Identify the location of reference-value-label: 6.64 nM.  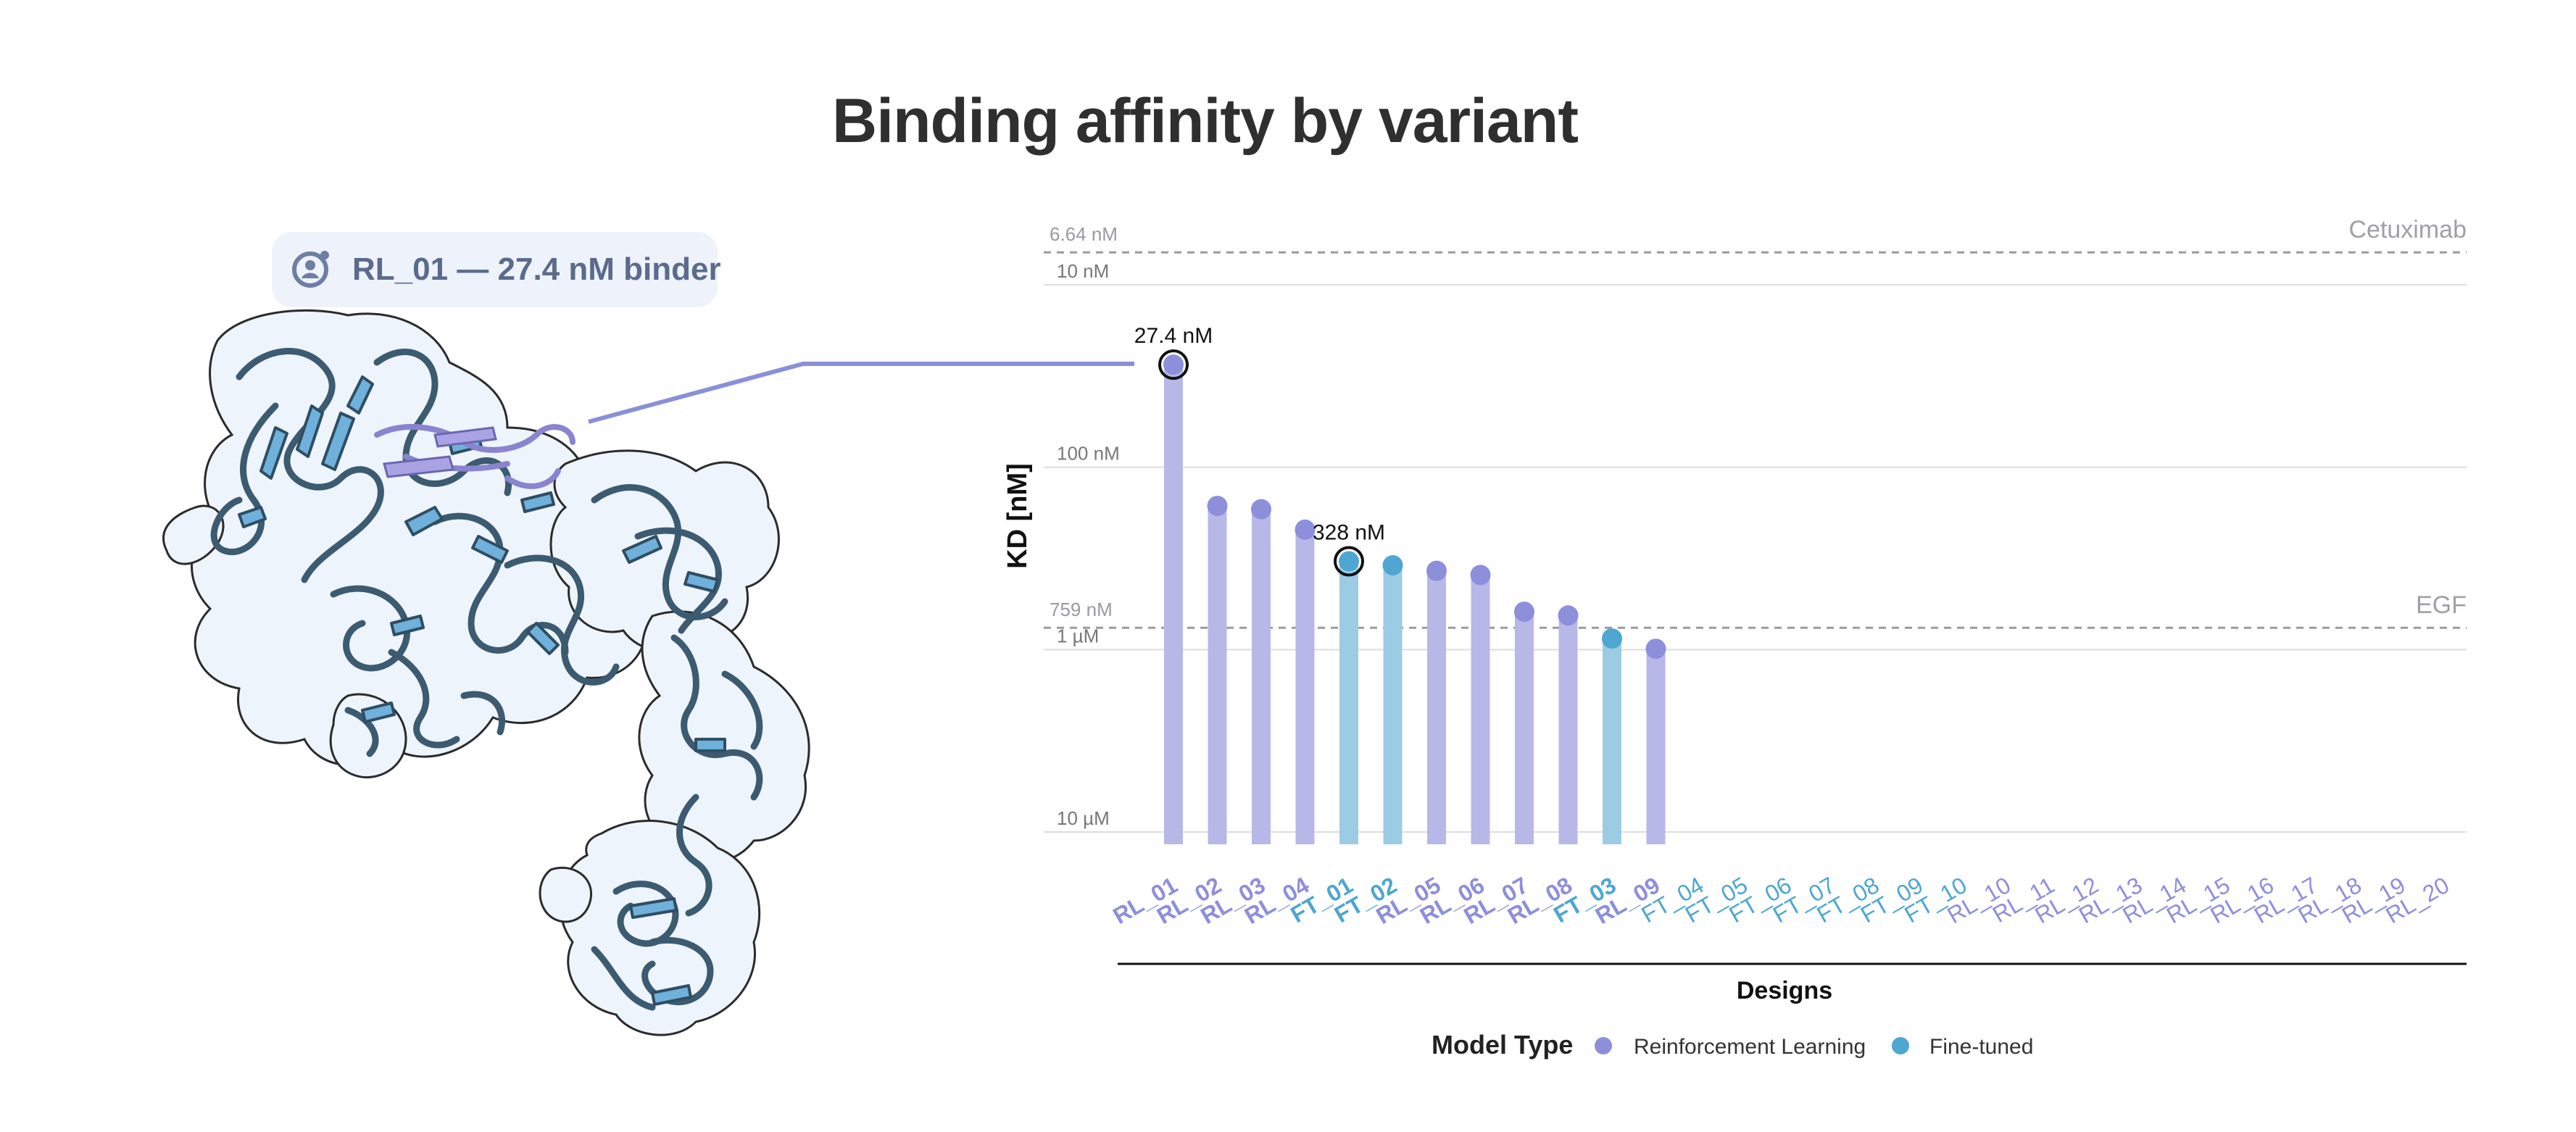
(1084, 234).